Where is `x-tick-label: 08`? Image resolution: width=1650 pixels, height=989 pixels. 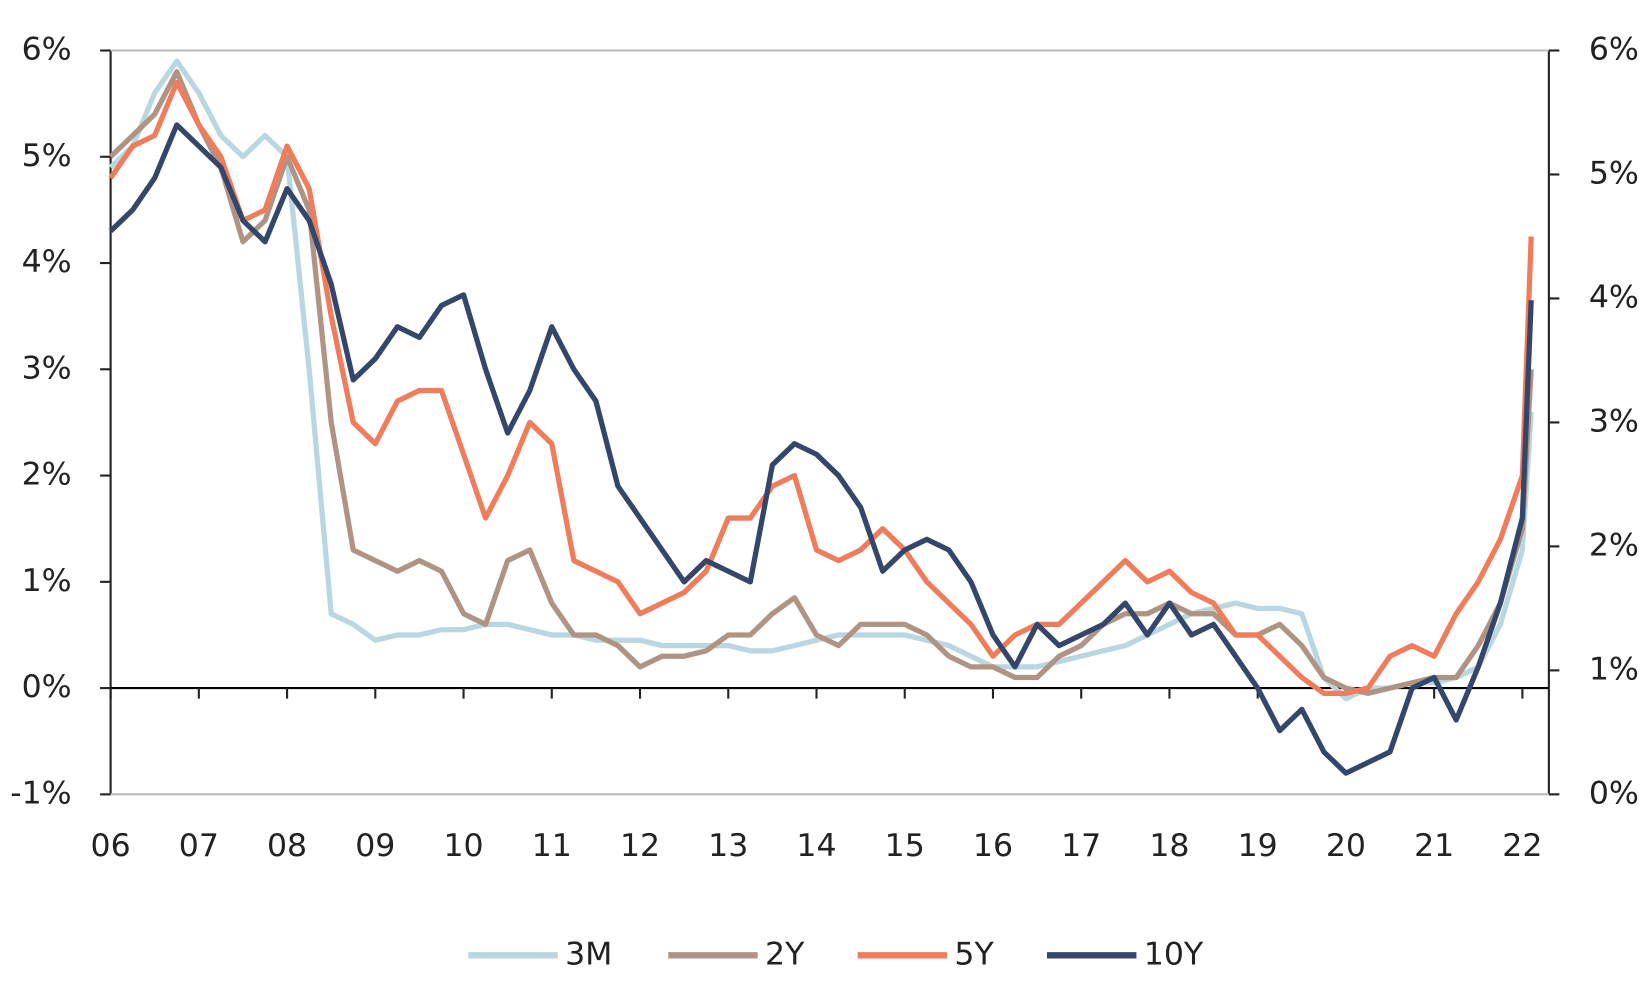 x-tick-label: 08 is located at coordinates (287, 846).